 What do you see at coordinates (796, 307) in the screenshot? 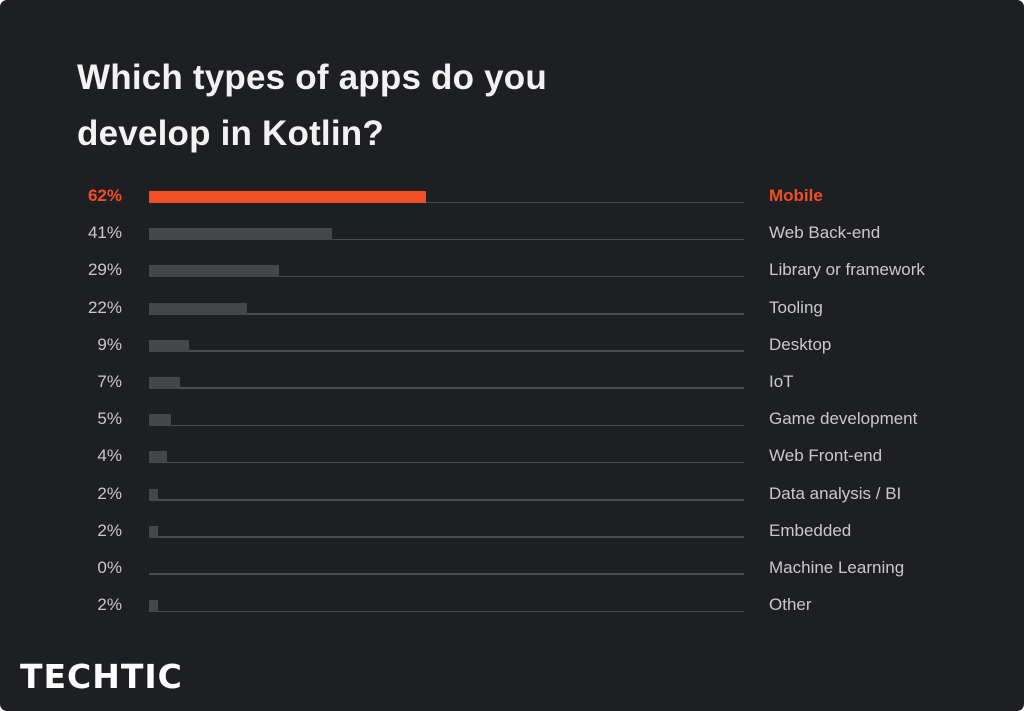
I see `category-label: Tooling` at bounding box center [796, 307].